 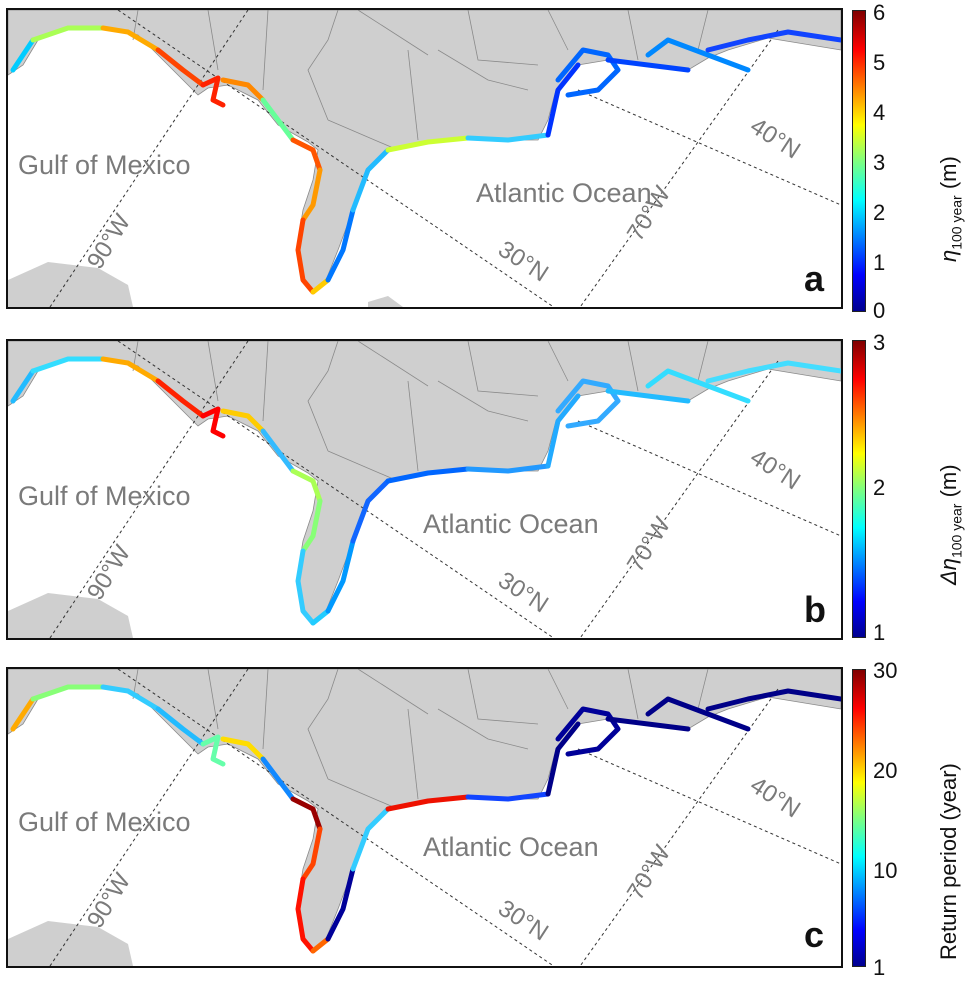 I want to click on colorbar-a-tick: 2, so click(x=879, y=212).